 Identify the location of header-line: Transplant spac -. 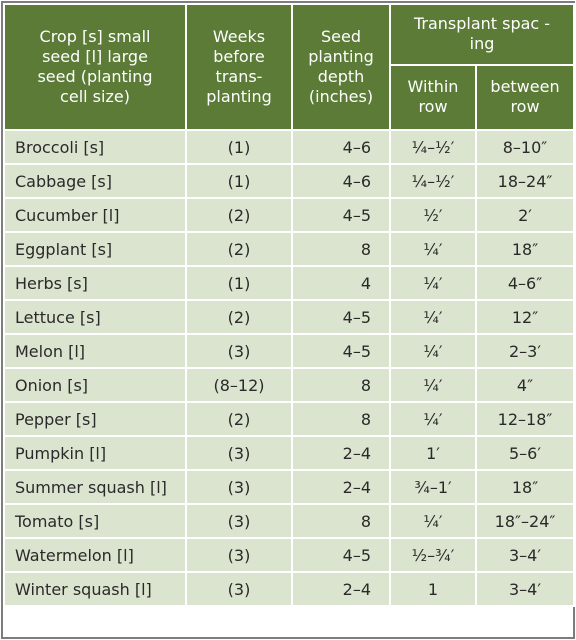
(482, 24).